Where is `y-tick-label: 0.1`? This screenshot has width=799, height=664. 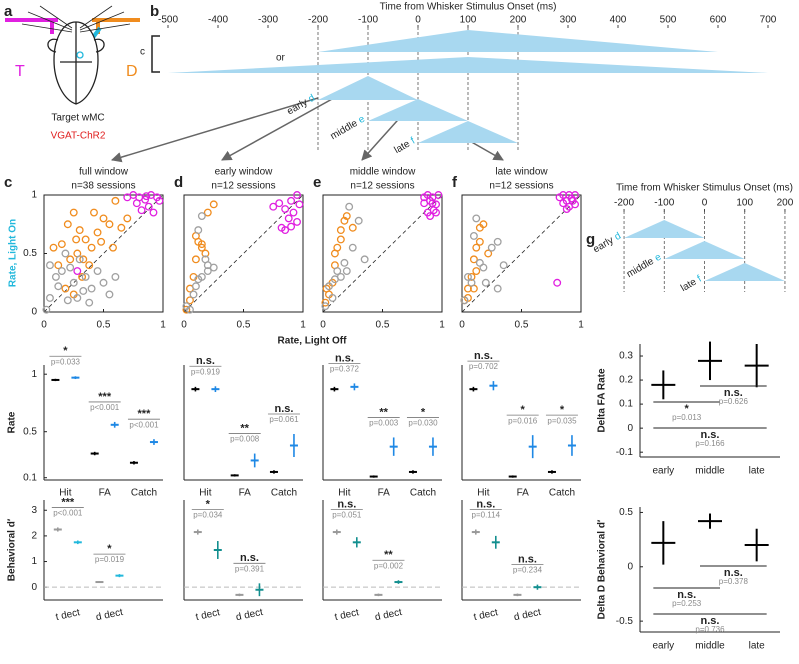
y-tick-label: 0.1 is located at coordinates (30, 477).